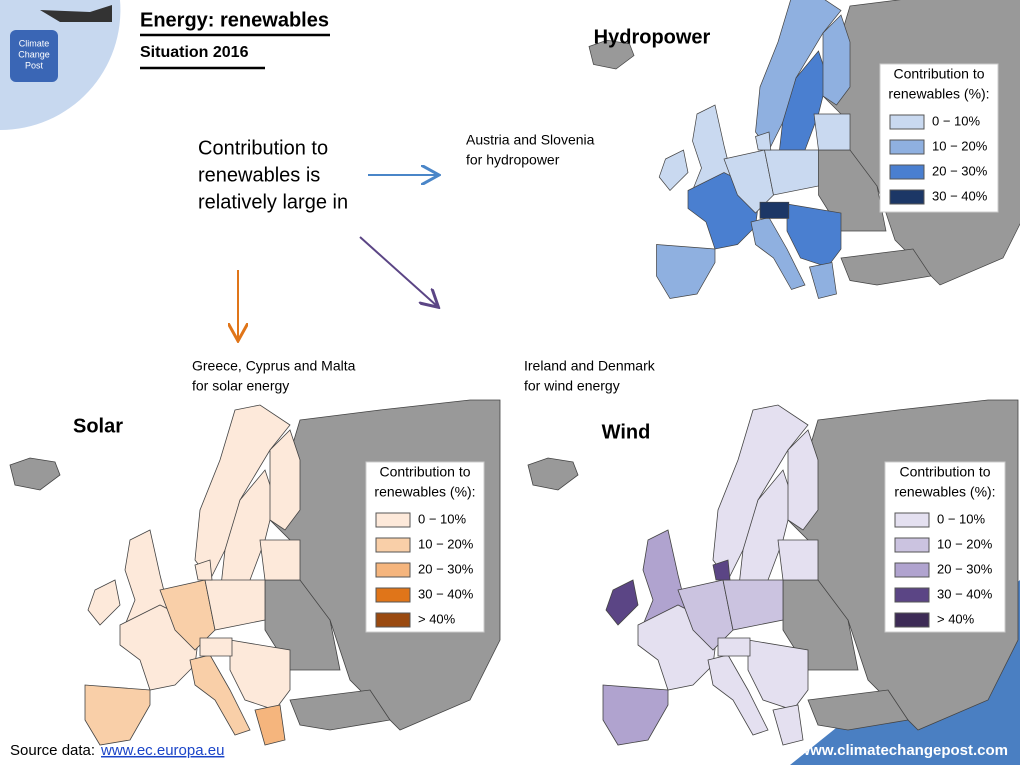 This screenshot has height=765, width=1020. What do you see at coordinates (194, 52) in the screenshot?
I see `subtitle: Situation 2016` at bounding box center [194, 52].